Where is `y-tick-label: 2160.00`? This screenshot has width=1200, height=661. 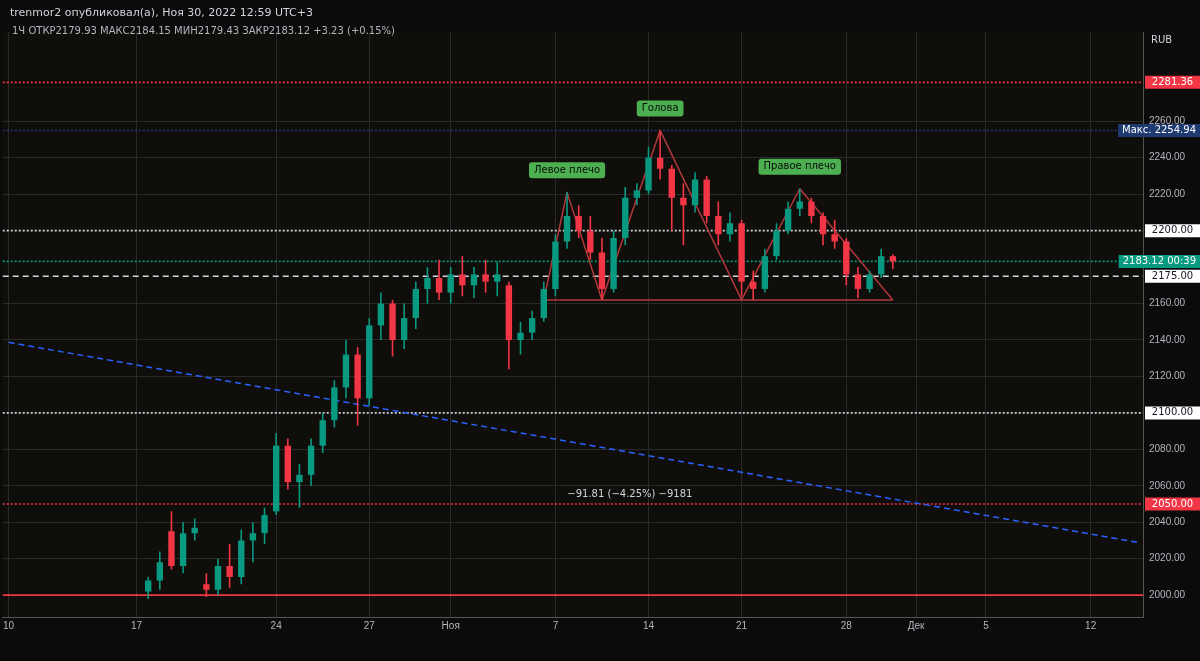 y-tick-label: 2160.00 is located at coordinates (1167, 303).